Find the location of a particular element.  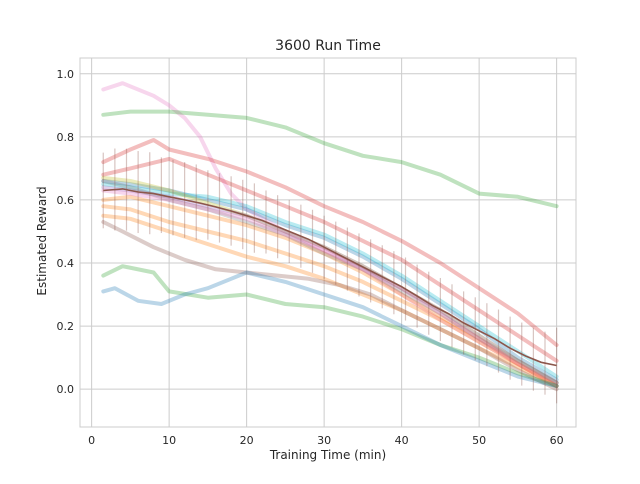

run-series-line is located at coordinates (330, 159).